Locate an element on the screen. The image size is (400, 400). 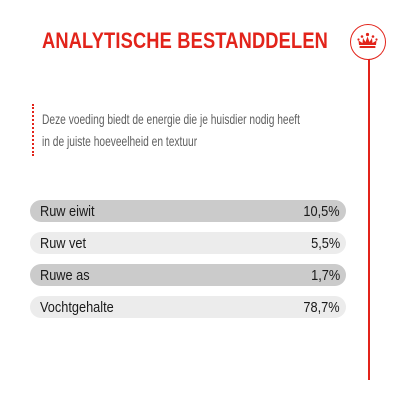
intro-line-2: in de juiste hoeveelheid en textuur is located at coordinates (120, 141).